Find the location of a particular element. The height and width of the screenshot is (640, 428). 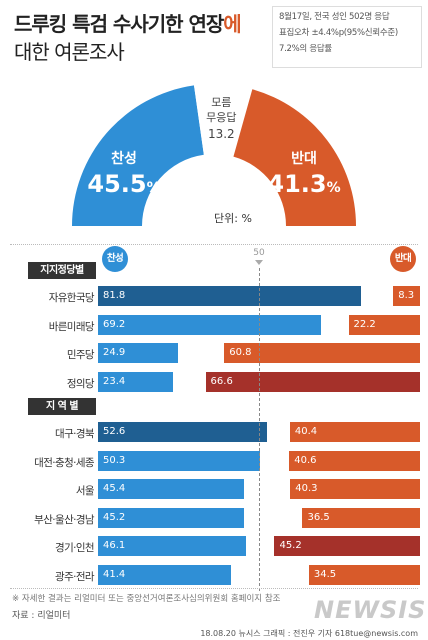

oppose-value: 60.8 is located at coordinates (240, 352).